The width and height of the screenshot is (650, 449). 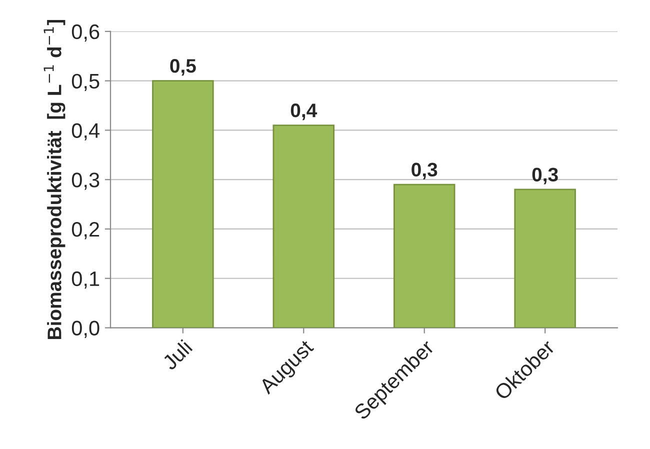 What do you see at coordinates (86, 181) in the screenshot?
I see `y-tick-label: 0,3` at bounding box center [86, 181].